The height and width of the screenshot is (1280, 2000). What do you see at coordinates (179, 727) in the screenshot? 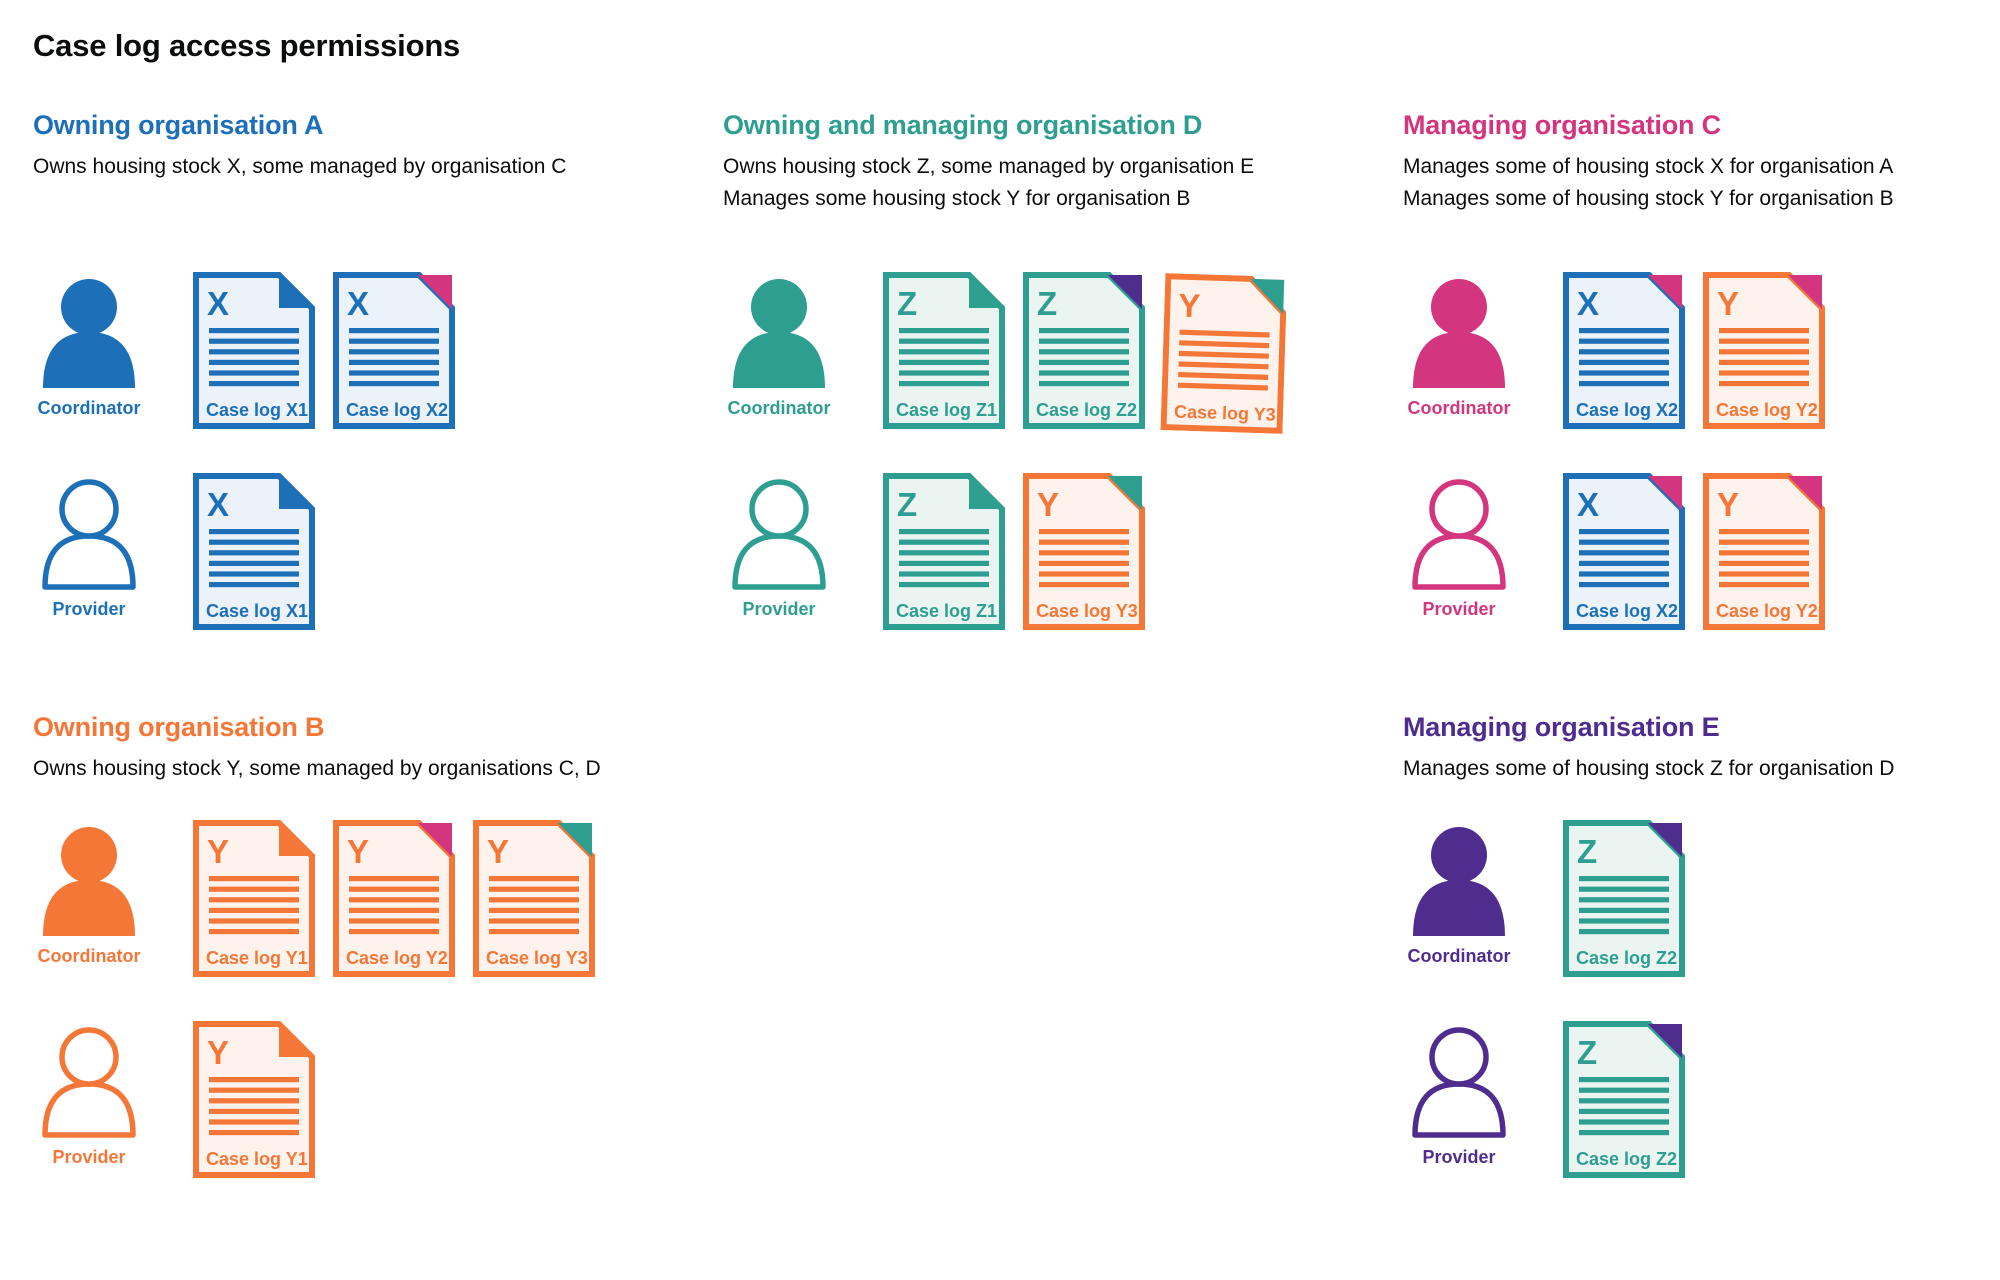
I see `section-heading: Owning organisation B` at bounding box center [179, 727].